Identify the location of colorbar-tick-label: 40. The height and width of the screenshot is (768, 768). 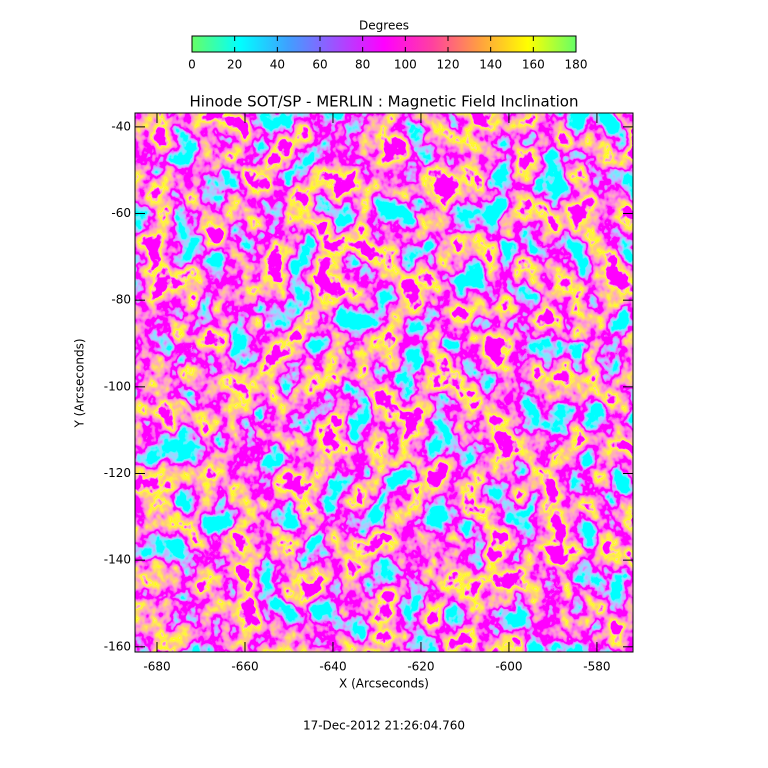
(277, 65).